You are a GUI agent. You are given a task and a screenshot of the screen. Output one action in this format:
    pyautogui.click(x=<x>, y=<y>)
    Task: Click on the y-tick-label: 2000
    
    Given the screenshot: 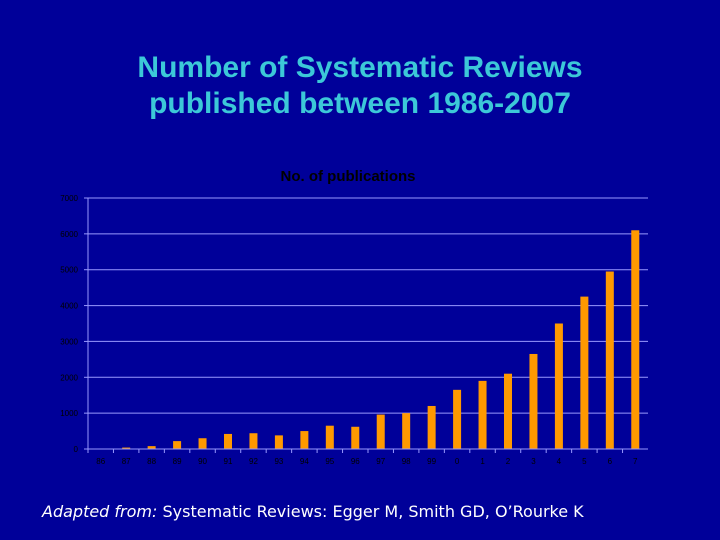 What is the action you would take?
    pyautogui.click(x=69, y=377)
    